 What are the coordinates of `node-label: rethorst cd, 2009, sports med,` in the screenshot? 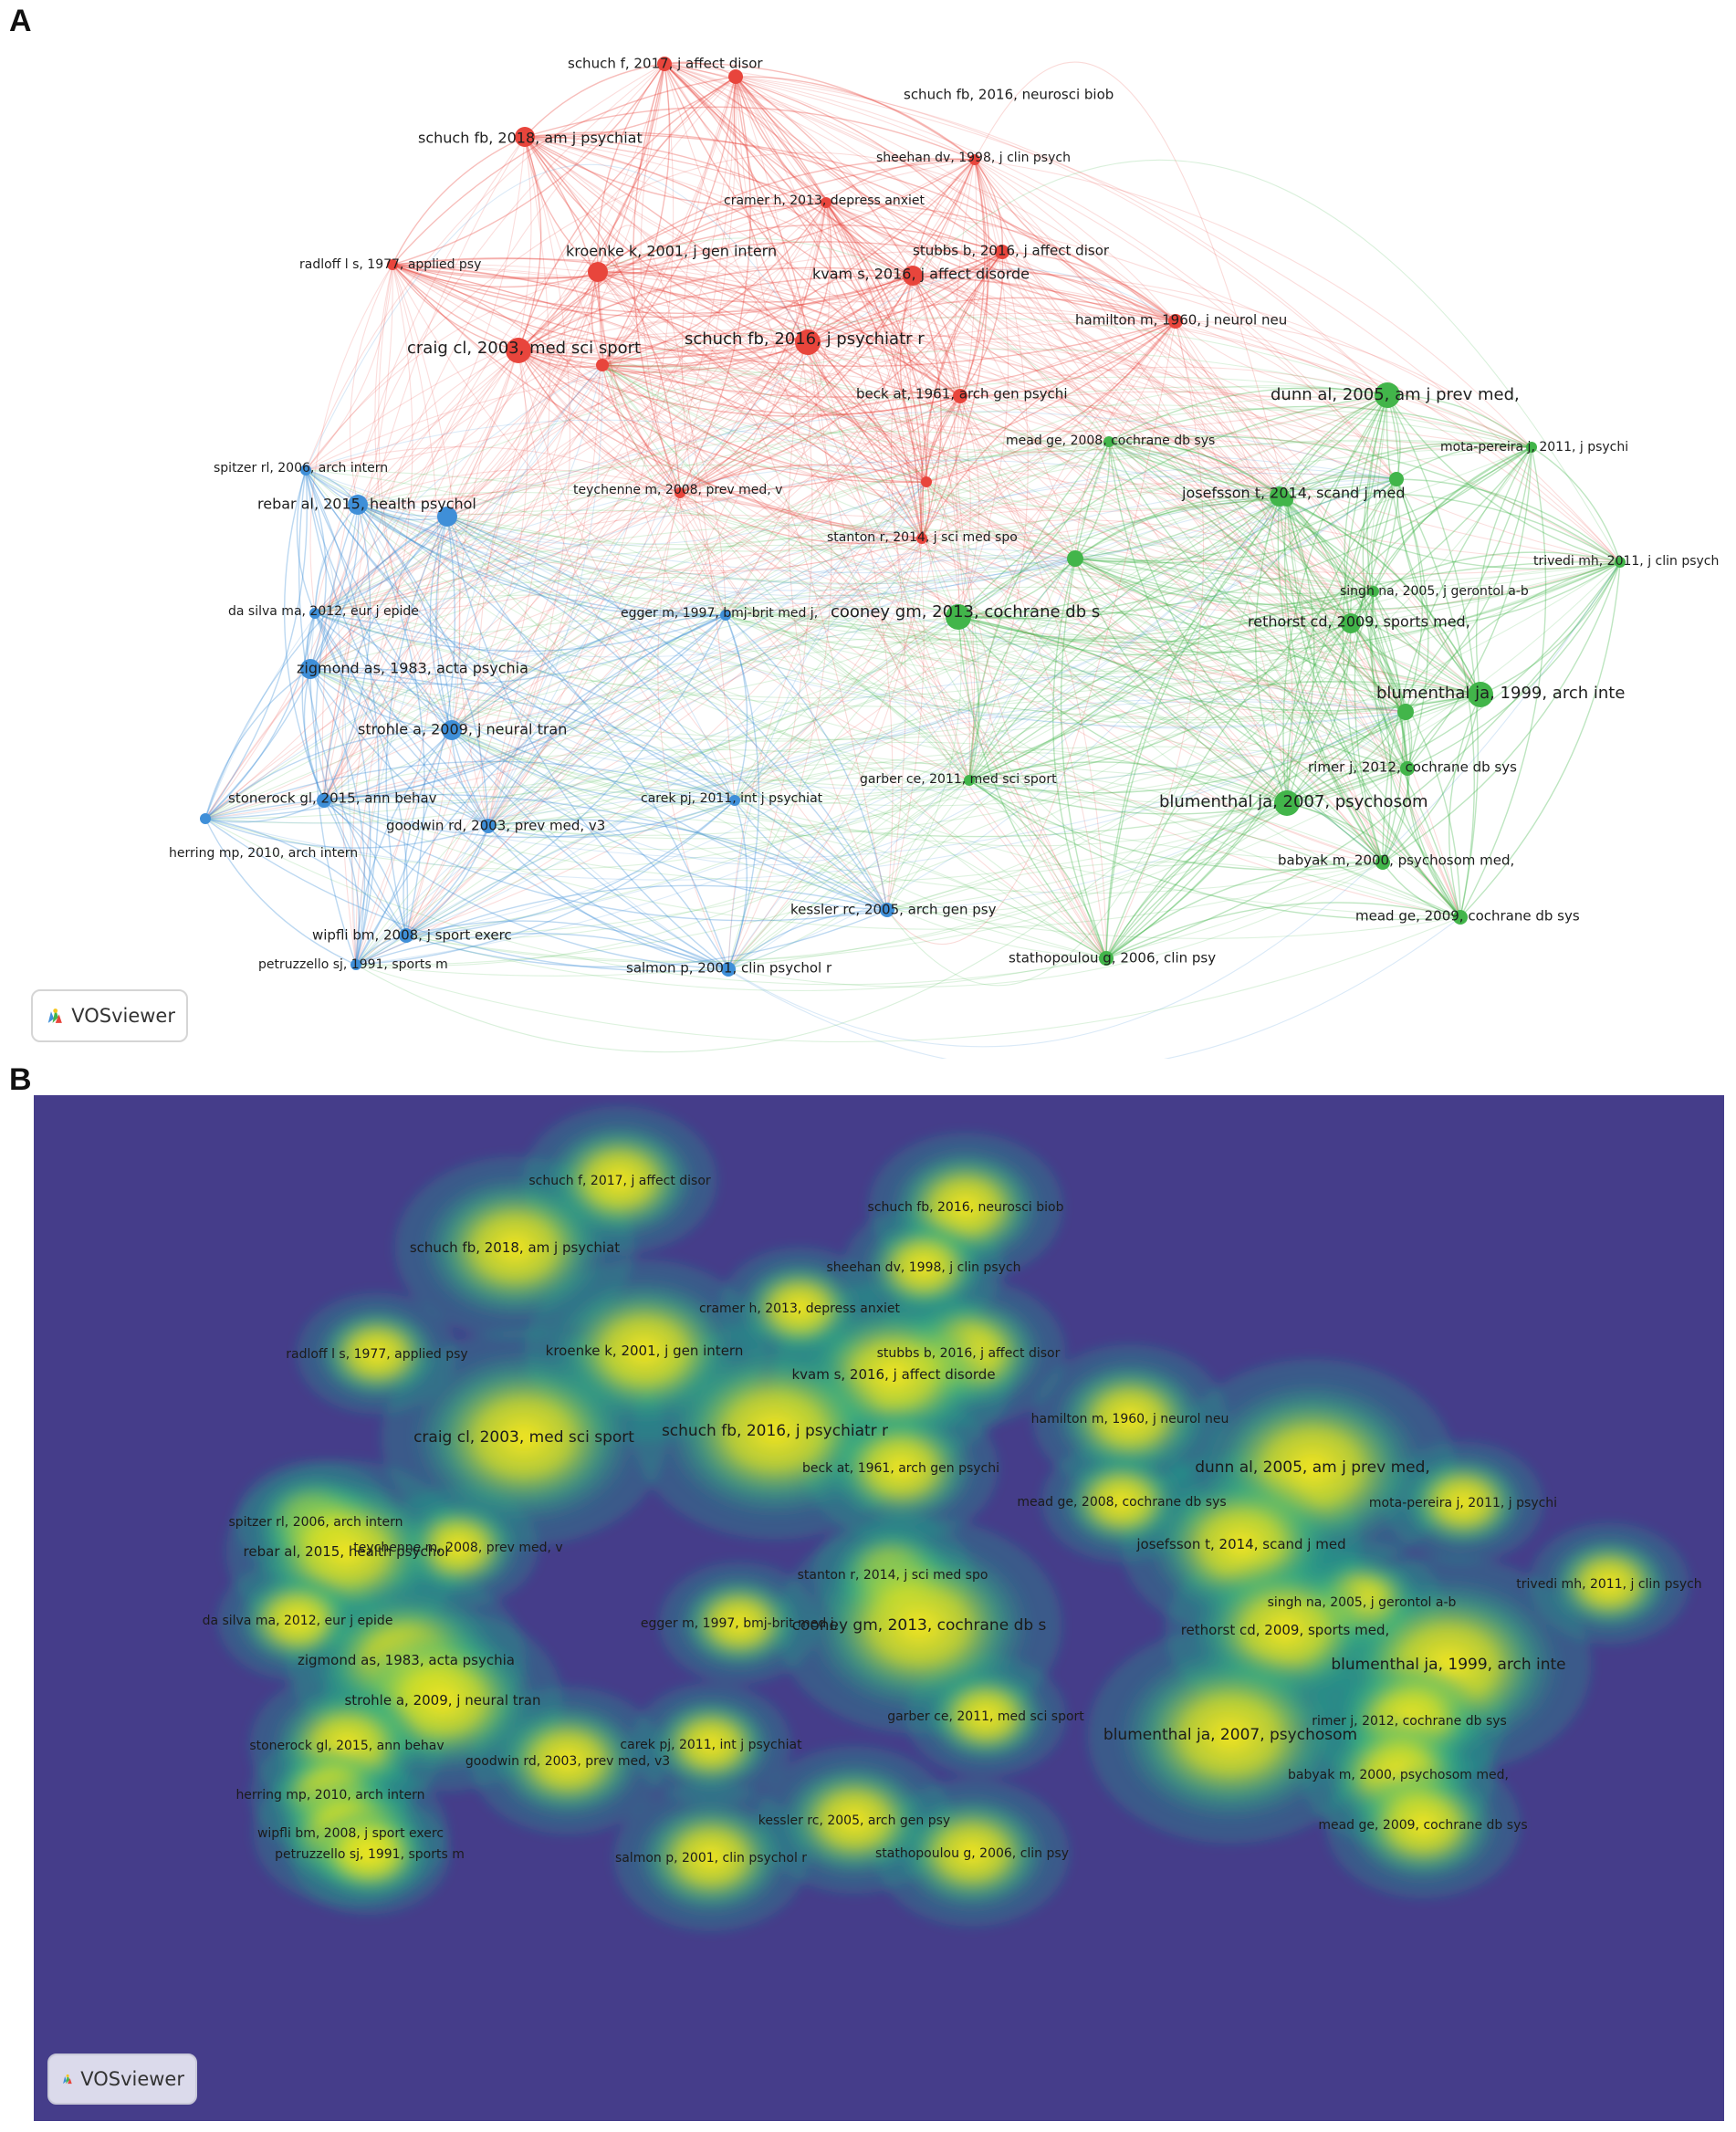 It's located at (1359, 622).